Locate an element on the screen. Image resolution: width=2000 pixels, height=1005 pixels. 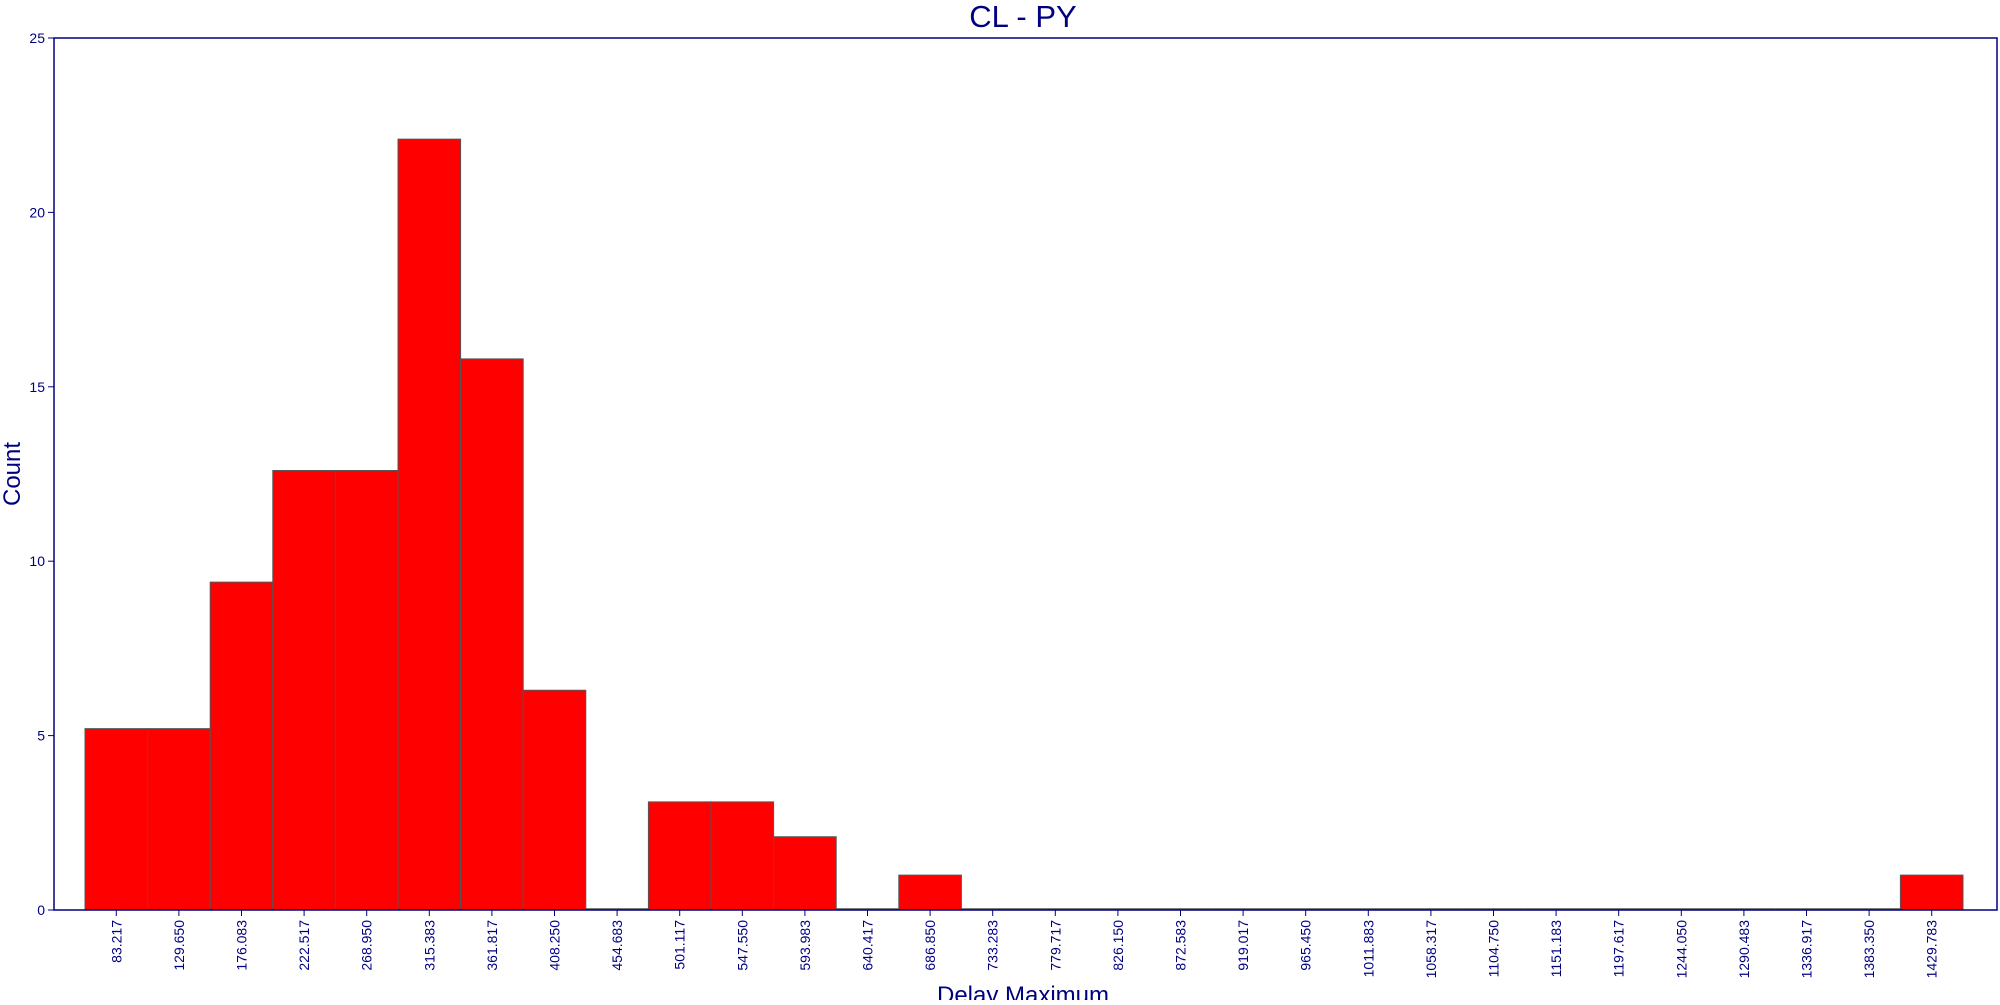
y-axis: 0 5 10 15 20 25 is located at coordinates (41, 474).